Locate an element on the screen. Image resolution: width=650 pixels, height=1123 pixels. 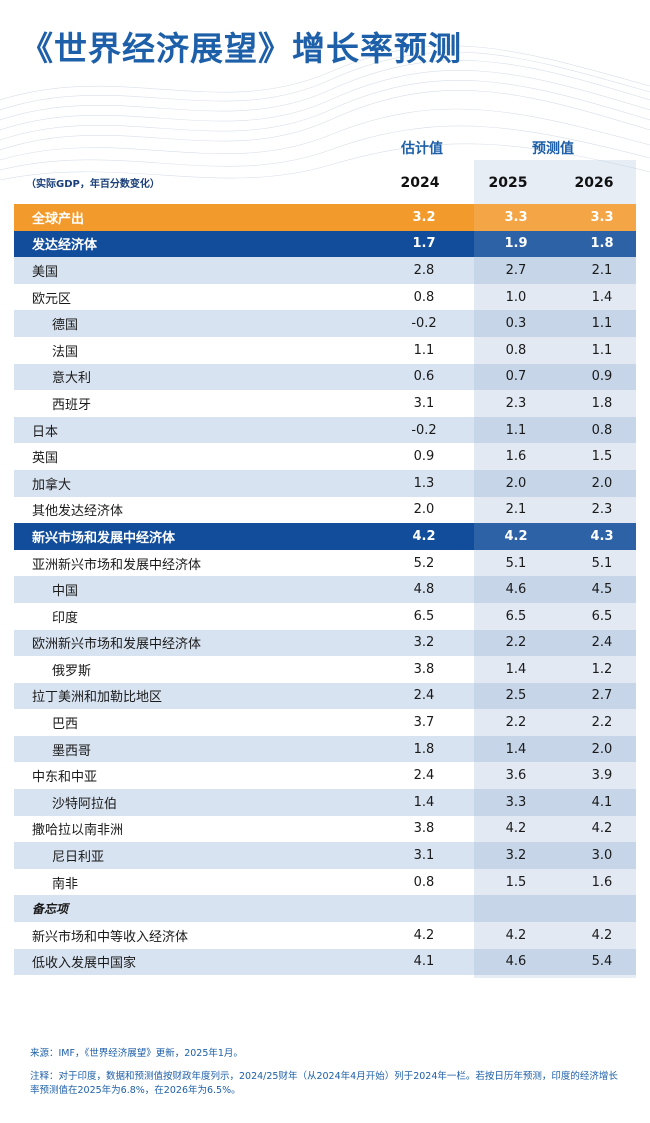
row-label: 撒哈拉以南非洲 is located at coordinates (78, 831).